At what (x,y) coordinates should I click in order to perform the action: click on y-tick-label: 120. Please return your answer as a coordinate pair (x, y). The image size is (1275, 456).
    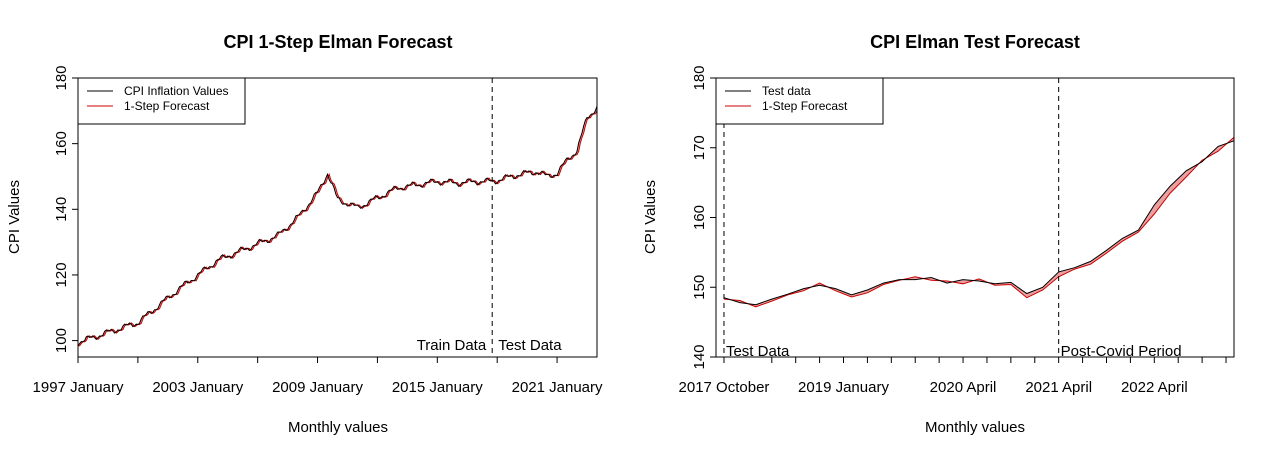
    Looking at the image, I should click on (61, 274).